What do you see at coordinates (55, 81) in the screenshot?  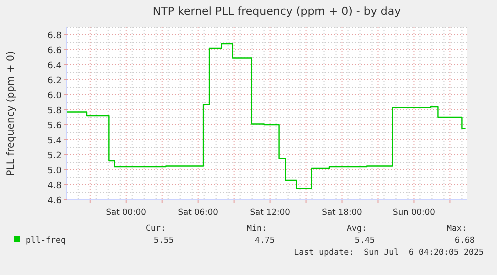 I see `y-tick-label: 6.2` at bounding box center [55, 81].